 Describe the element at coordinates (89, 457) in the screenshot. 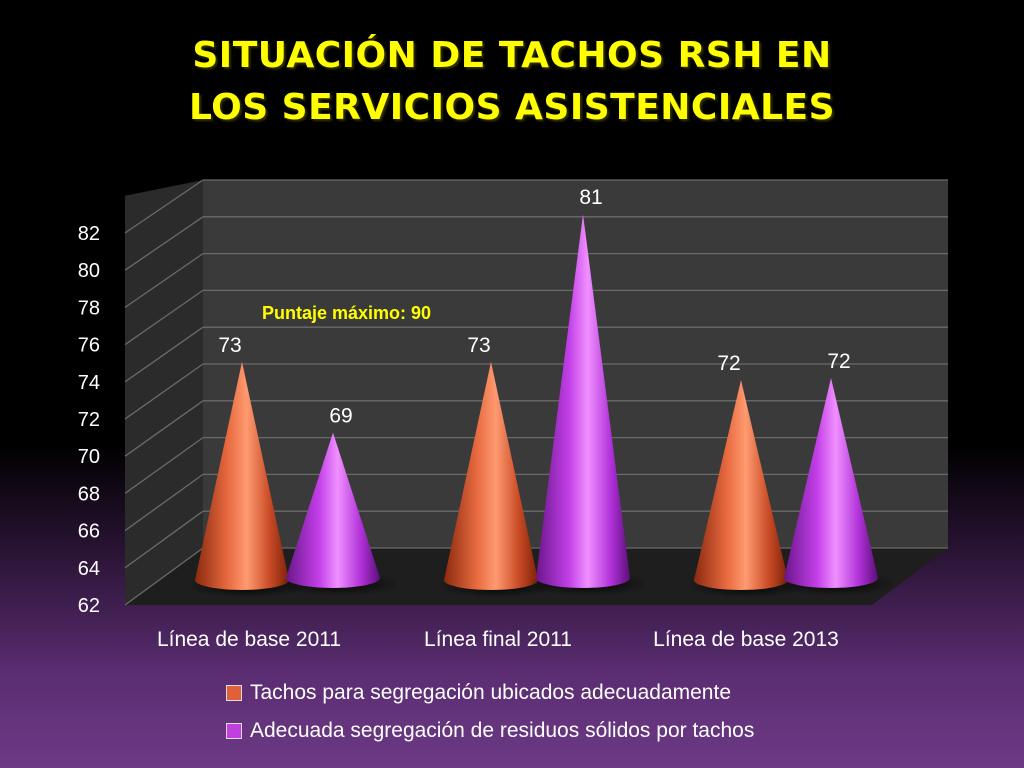

I see `y-tick-label: 70` at that location.